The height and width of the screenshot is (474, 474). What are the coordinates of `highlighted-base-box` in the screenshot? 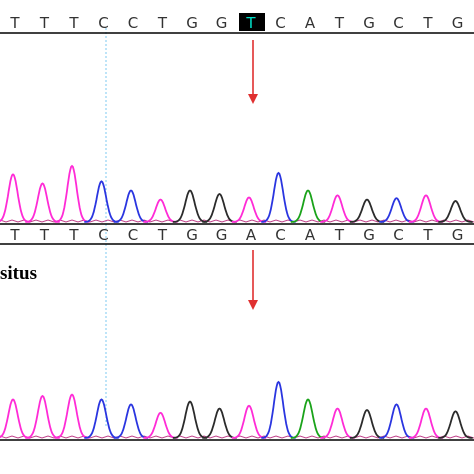 It's located at (252, 22).